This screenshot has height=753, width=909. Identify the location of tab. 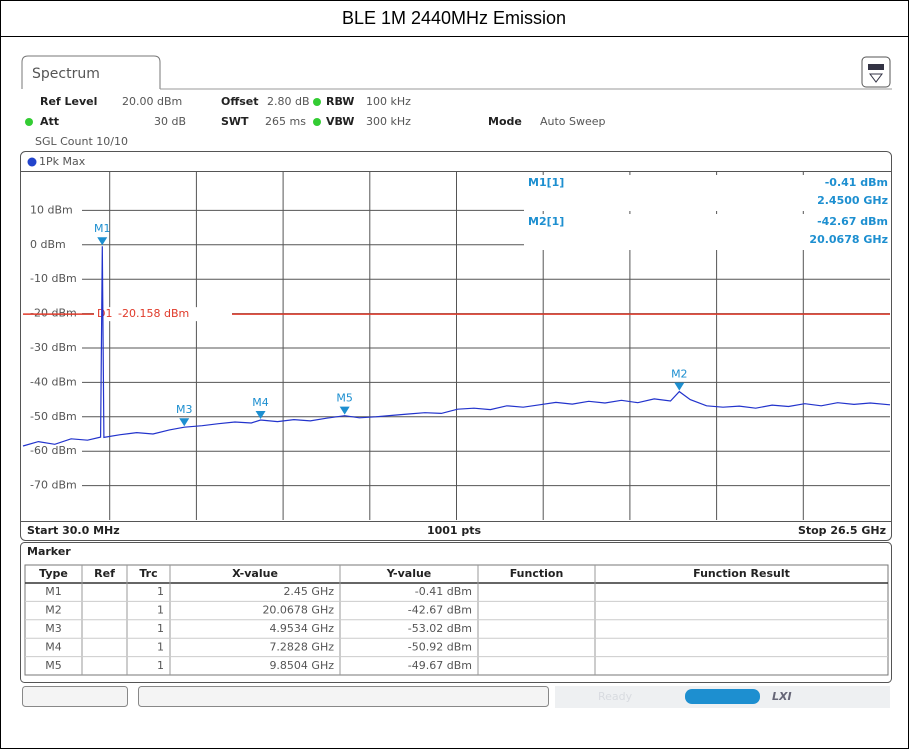
(91, 72).